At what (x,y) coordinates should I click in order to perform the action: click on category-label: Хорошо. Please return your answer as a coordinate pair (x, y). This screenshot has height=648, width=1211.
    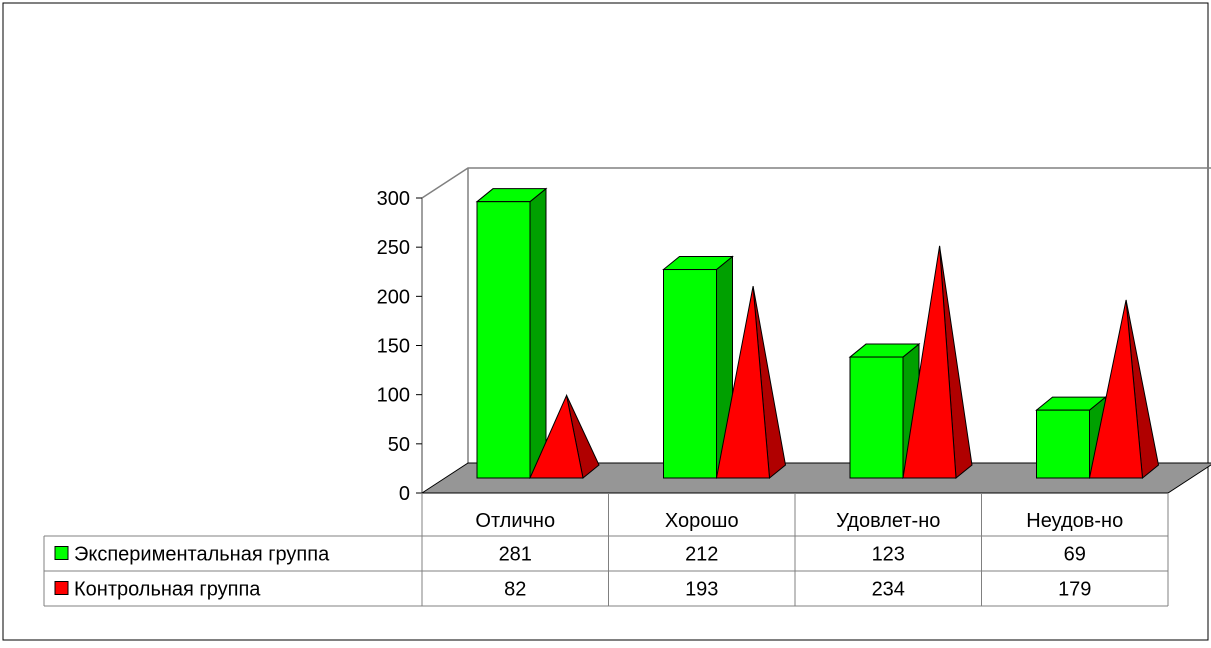
    Looking at the image, I should click on (702, 521).